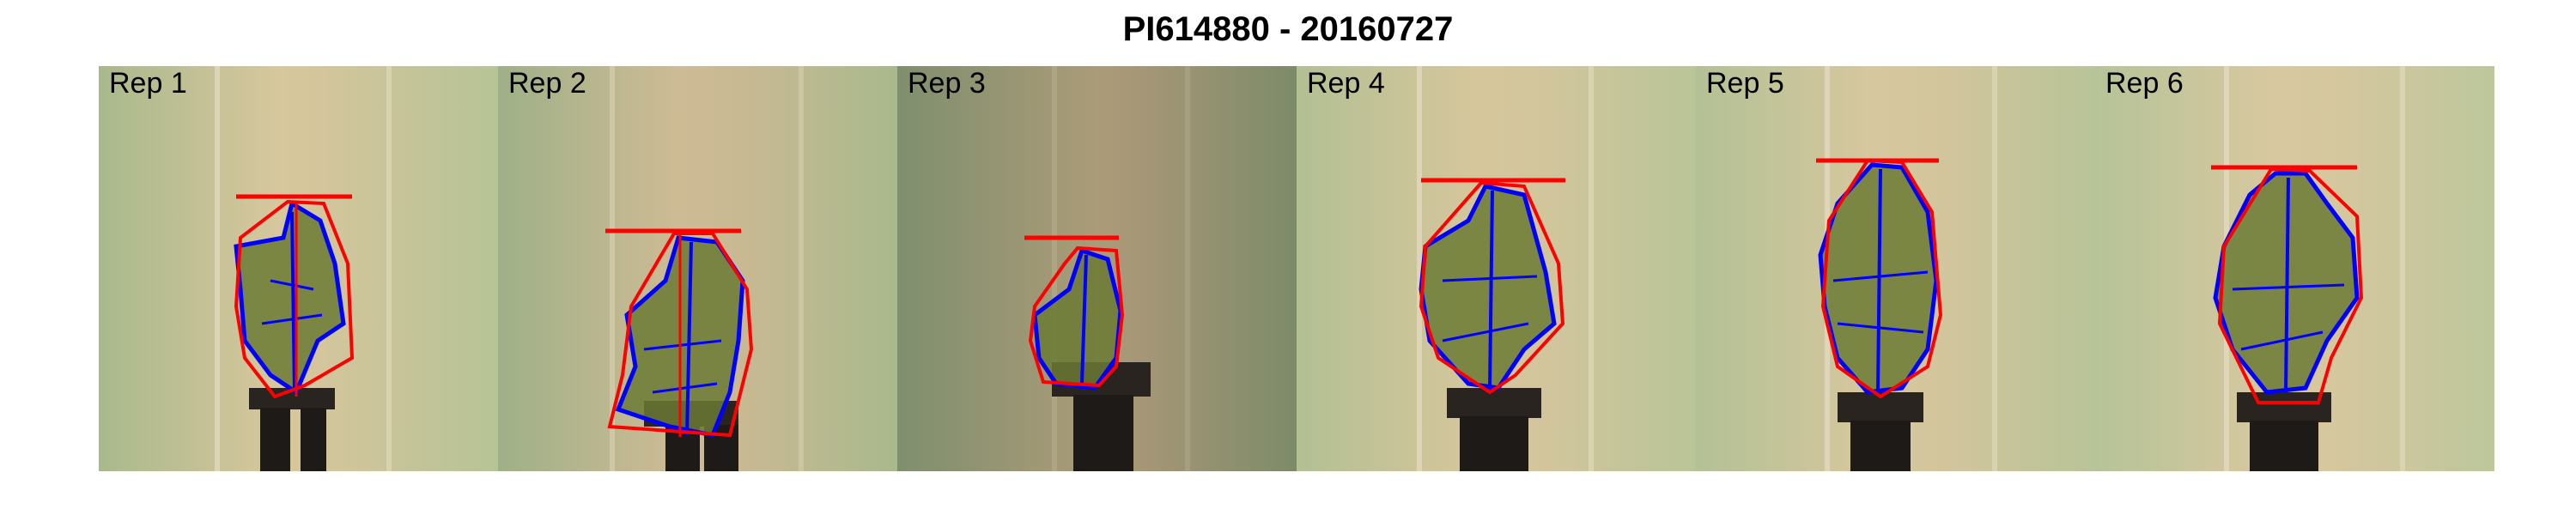  Describe the element at coordinates (148, 83) in the screenshot. I see `rep-label: Rep 1` at that location.